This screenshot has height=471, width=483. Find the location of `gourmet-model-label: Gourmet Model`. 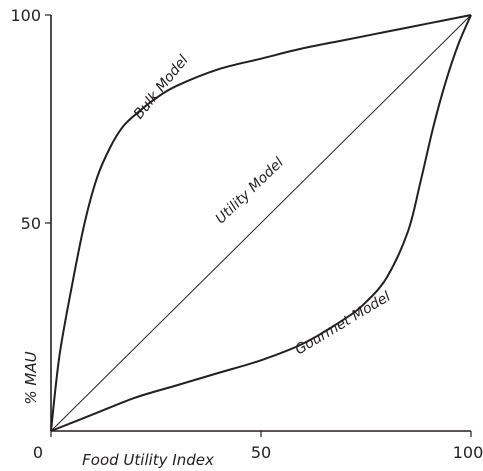

gourmet-model-label: Gourmet Model is located at coordinates (342, 324).